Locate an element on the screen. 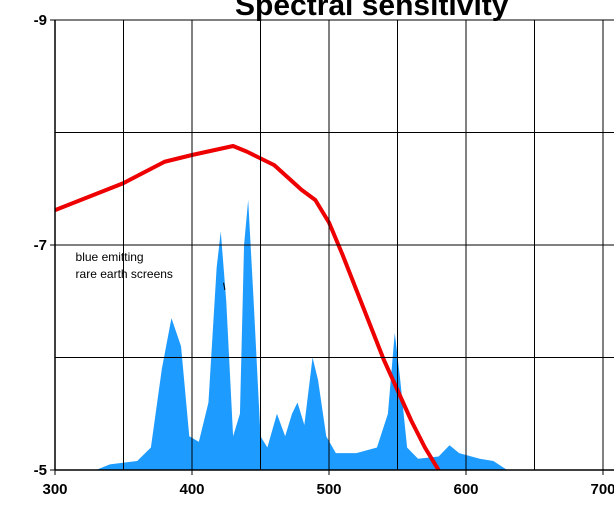 This screenshot has width=614, height=518. annotation-text: rare earth screens is located at coordinates (124, 274).